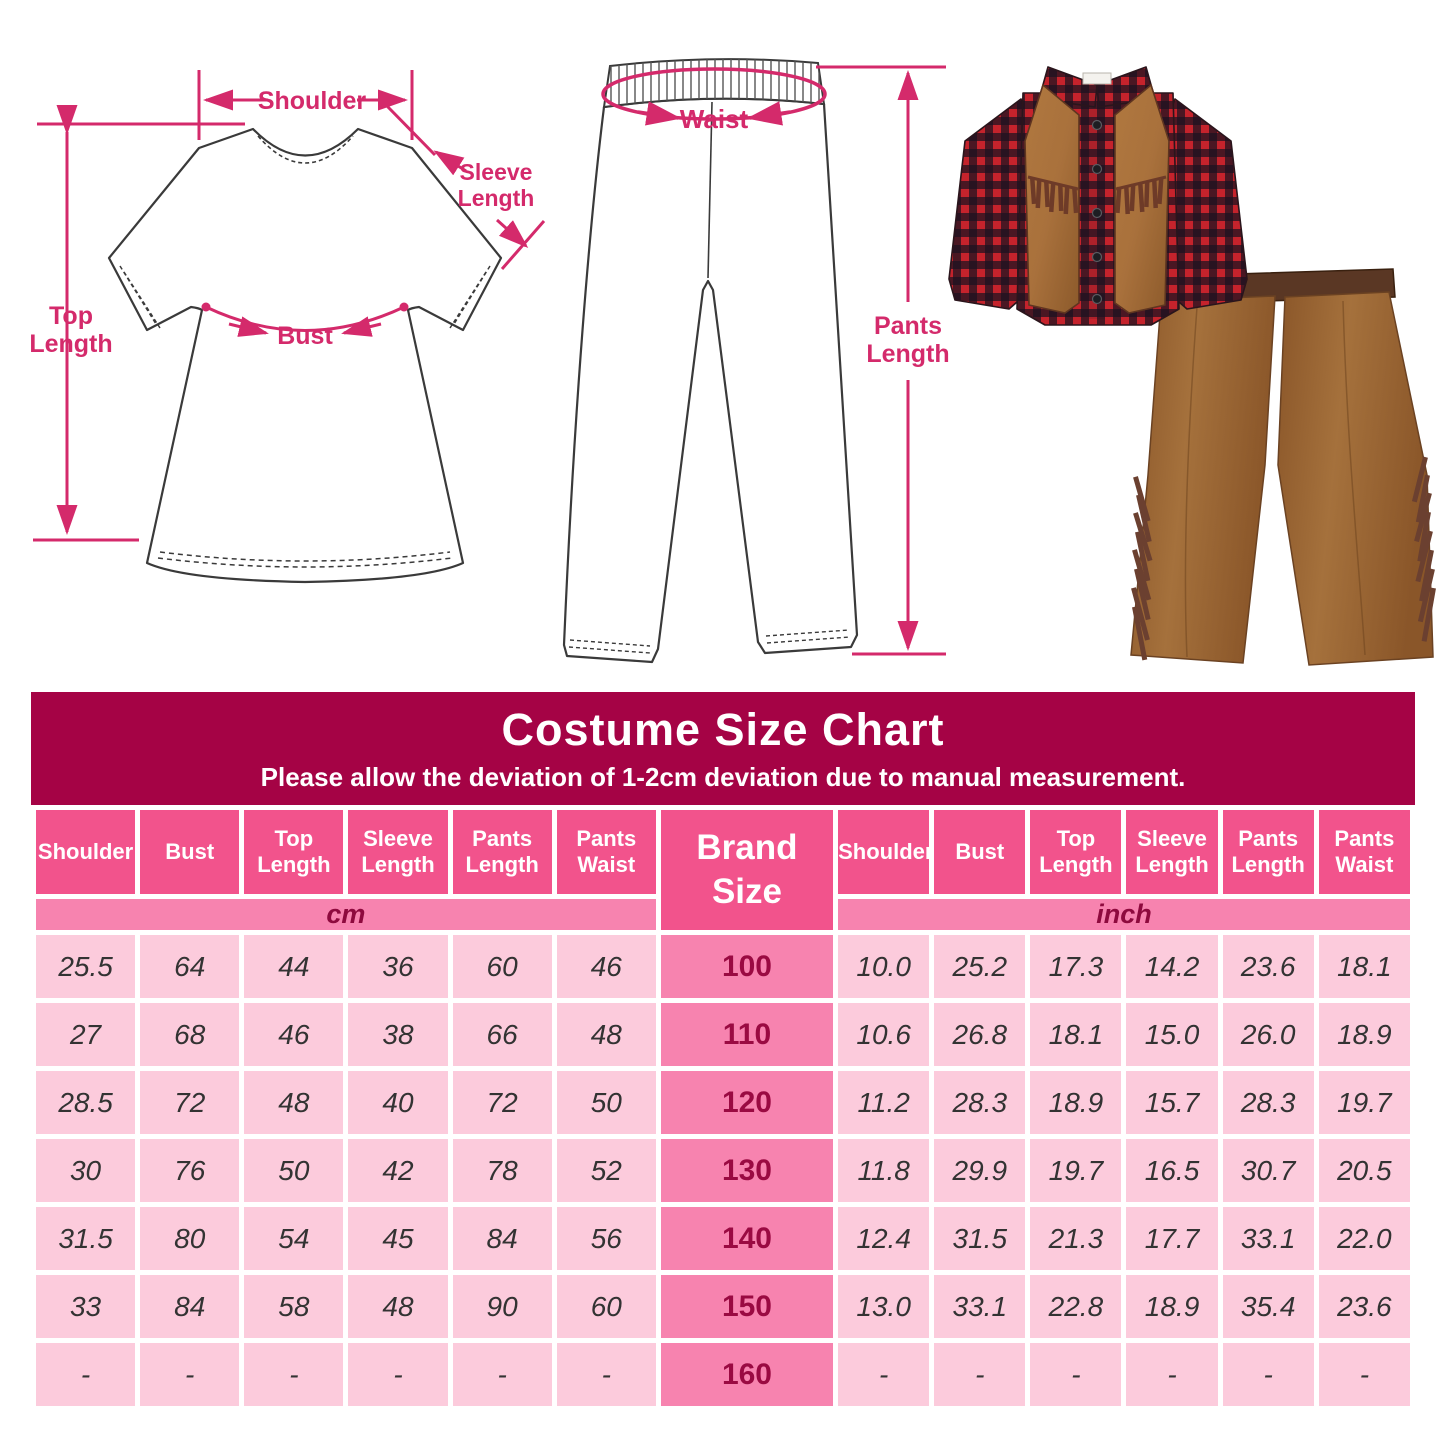 The height and width of the screenshot is (1445, 1445). I want to click on inch-value-cell: 25.2, so click(980, 966).